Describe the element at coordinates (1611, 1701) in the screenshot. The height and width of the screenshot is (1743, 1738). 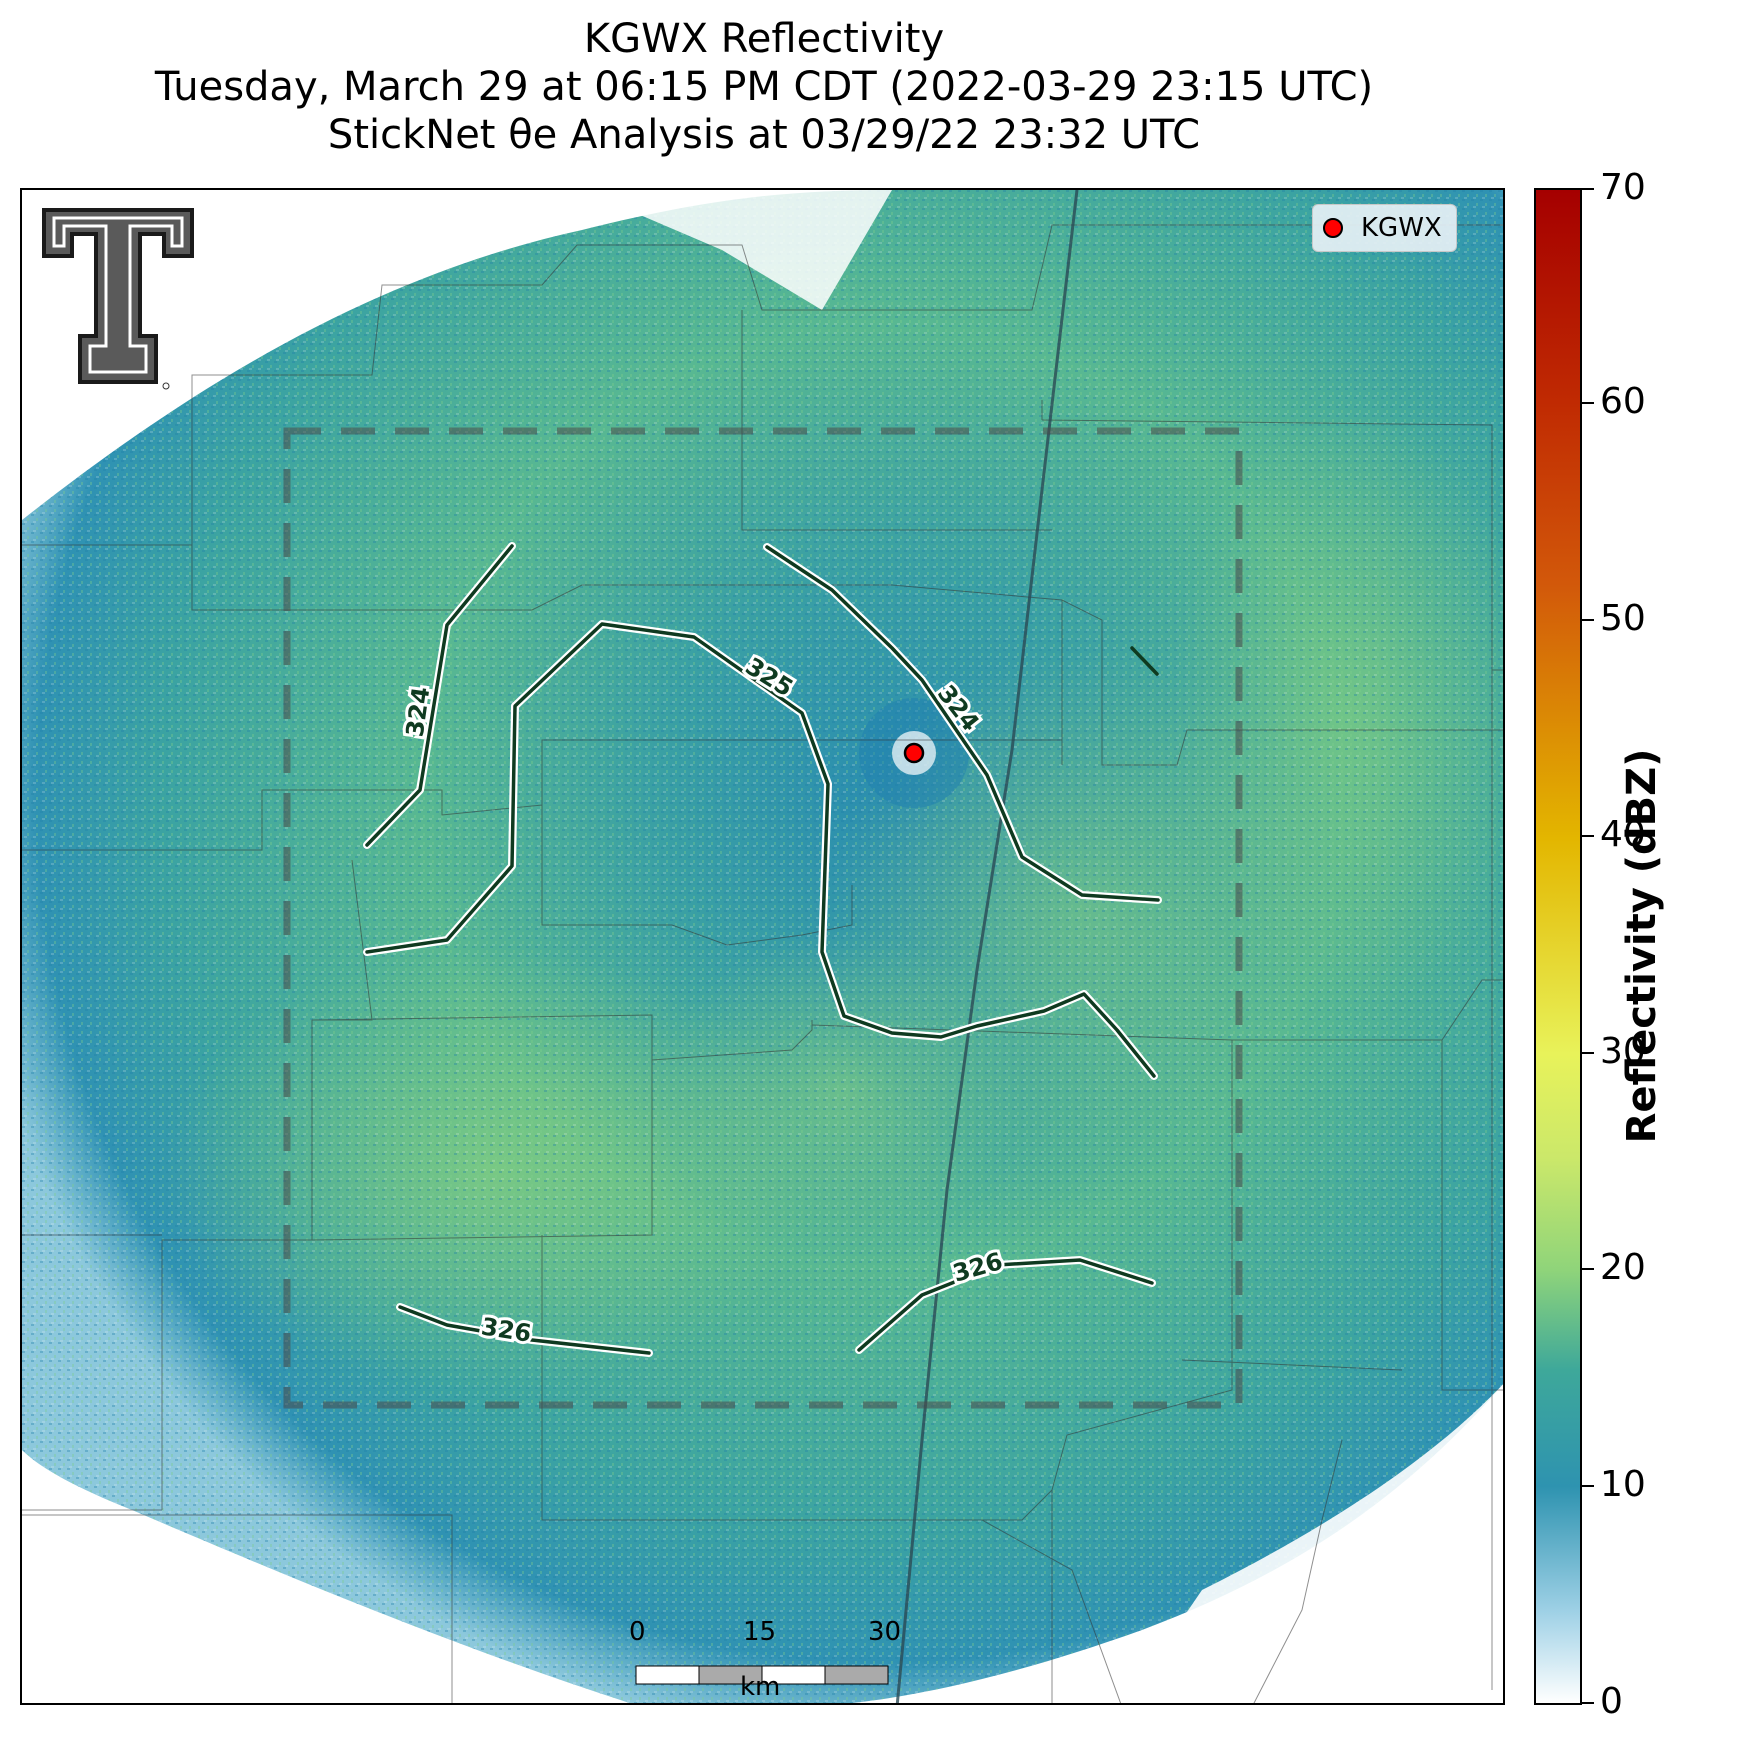
I see `colorbar-label-0: 0` at that location.